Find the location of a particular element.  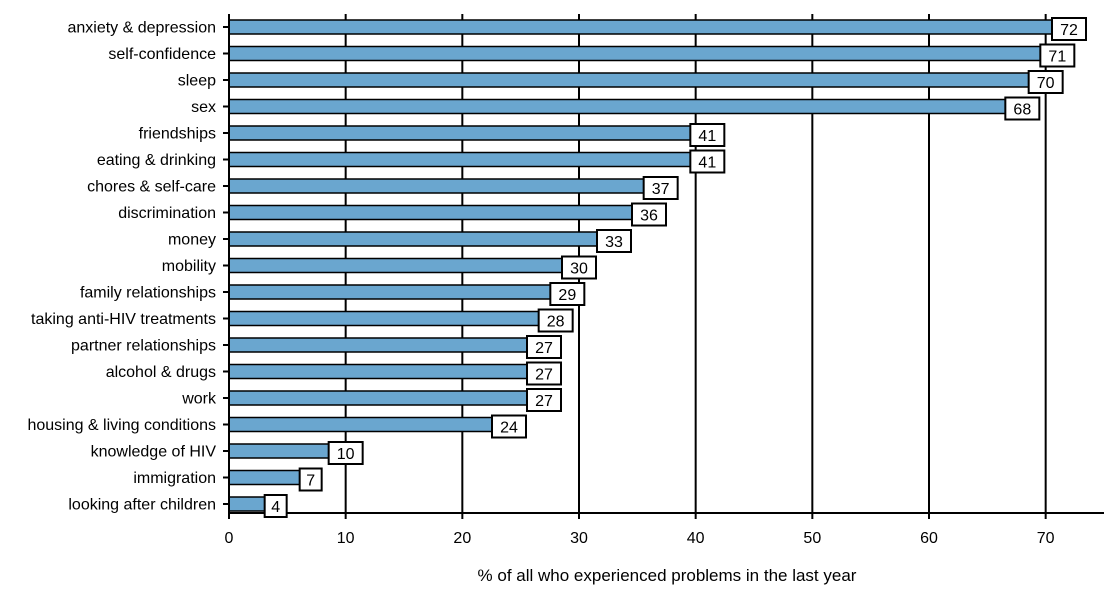

value-label: 30 is located at coordinates (579, 269).